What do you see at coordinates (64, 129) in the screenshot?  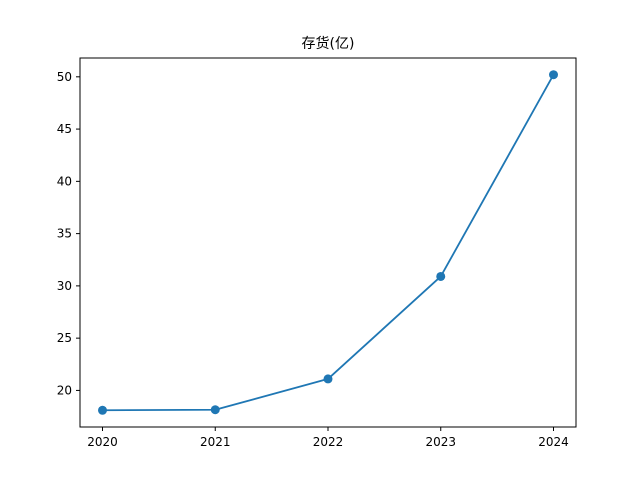 I see `y-tick-label: 45` at bounding box center [64, 129].